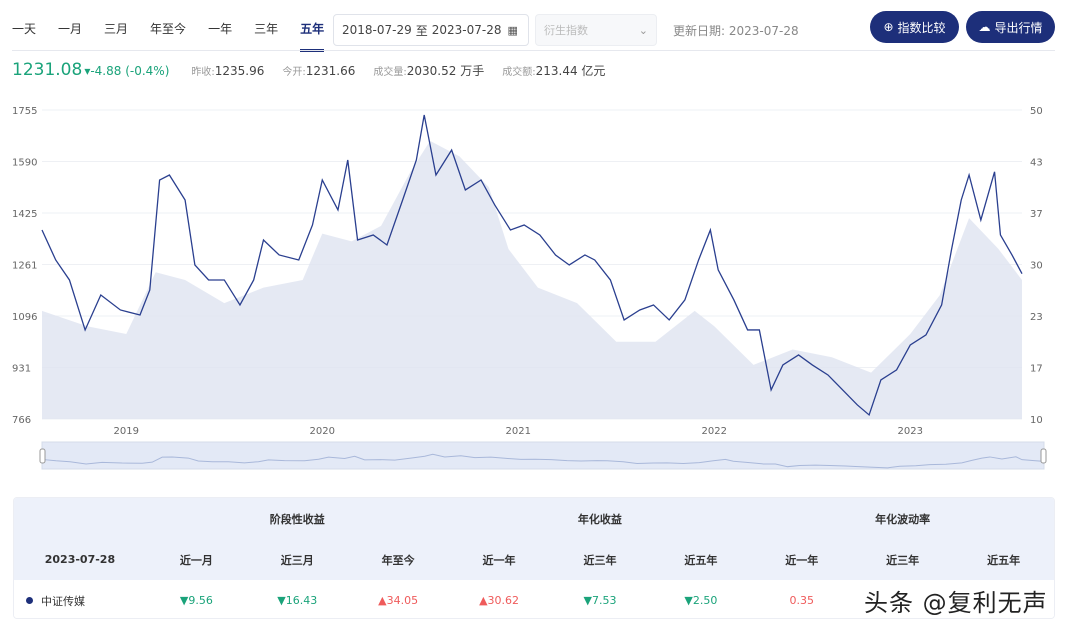  I want to click on y-right-tick-label: 23, so click(1036, 317).